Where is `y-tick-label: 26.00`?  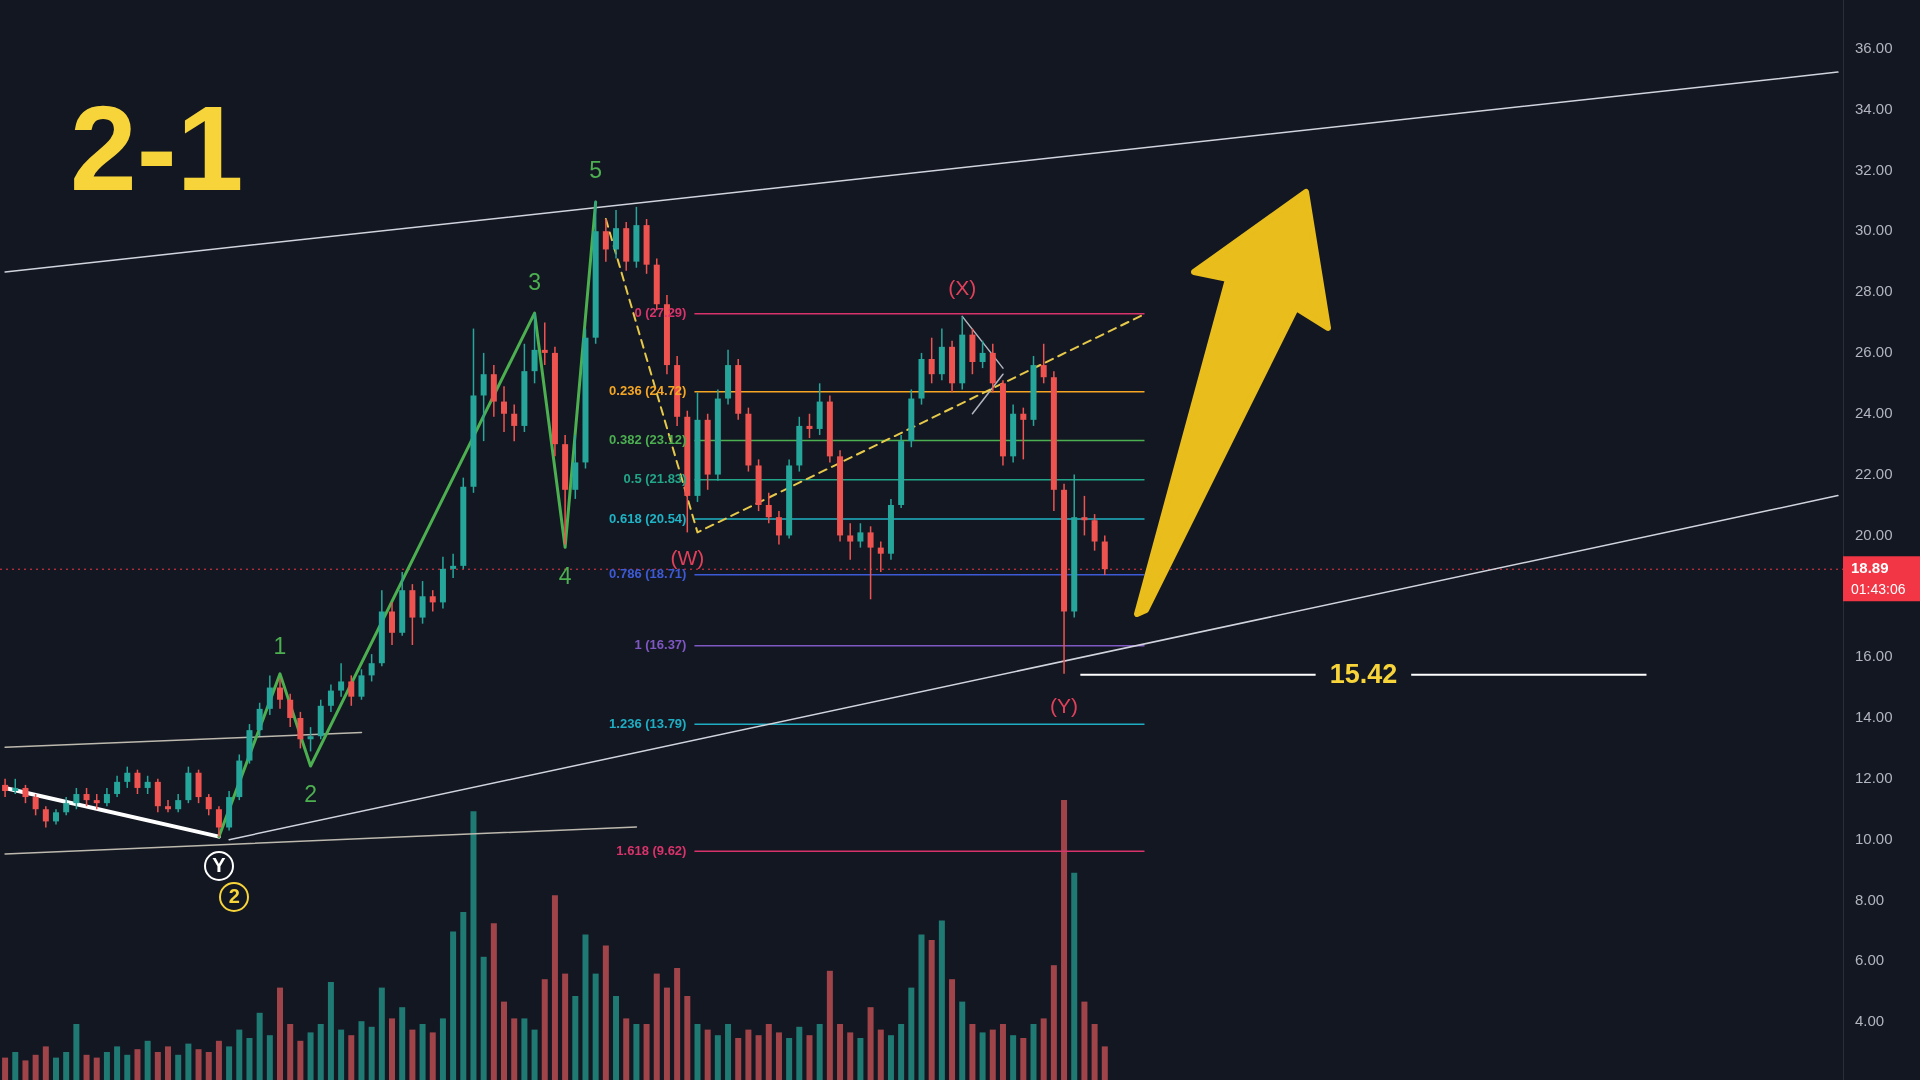 y-tick-label: 26.00 is located at coordinates (1874, 352).